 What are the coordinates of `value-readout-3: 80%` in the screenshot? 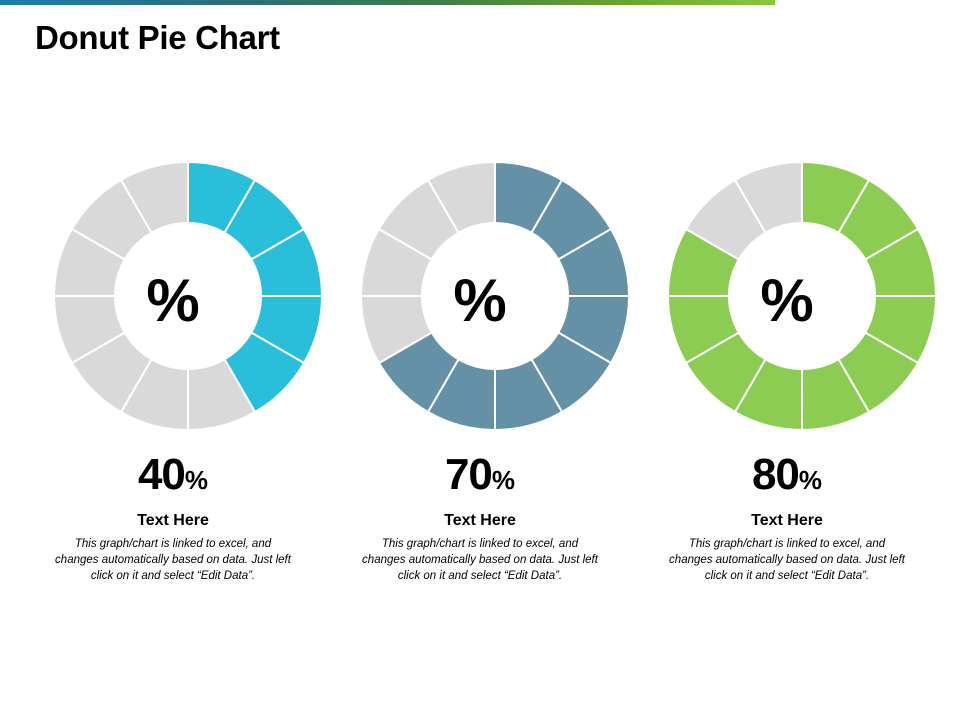 It's located at (787, 475).